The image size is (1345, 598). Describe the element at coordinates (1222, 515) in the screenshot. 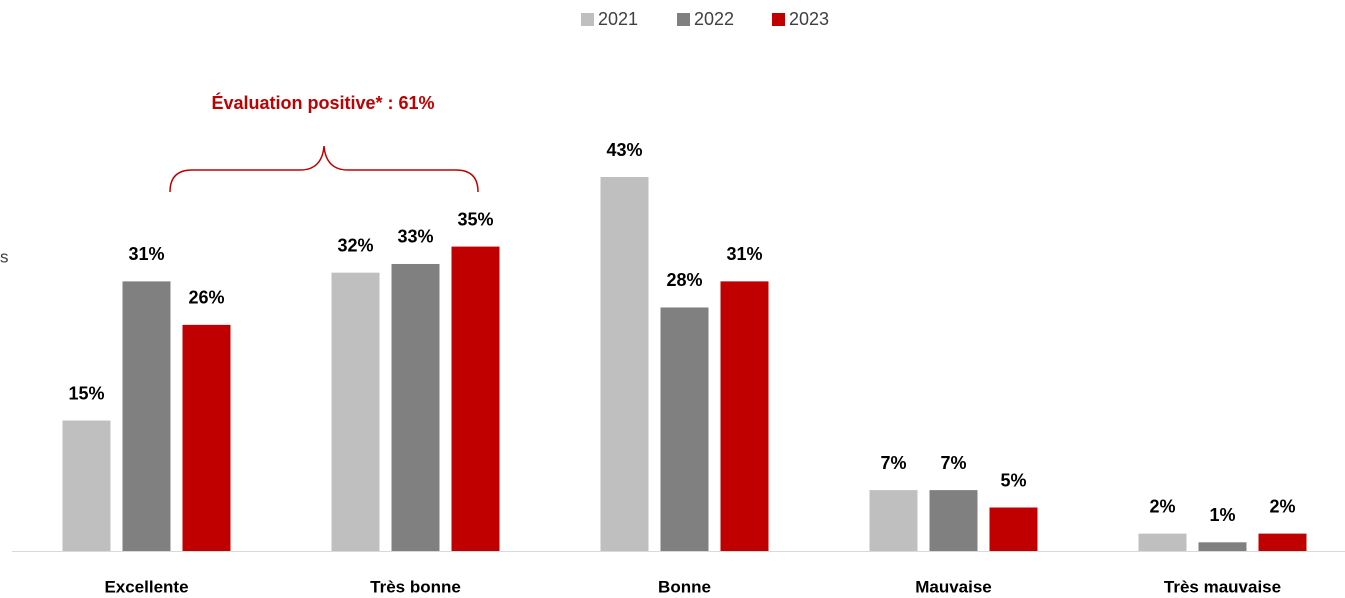

I see `value-label: 1%` at that location.